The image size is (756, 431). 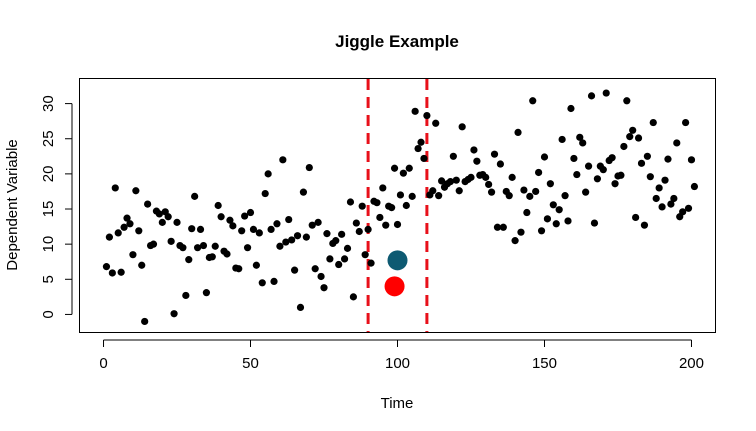 I want to click on y-tick-label: 15, so click(x=48, y=209).